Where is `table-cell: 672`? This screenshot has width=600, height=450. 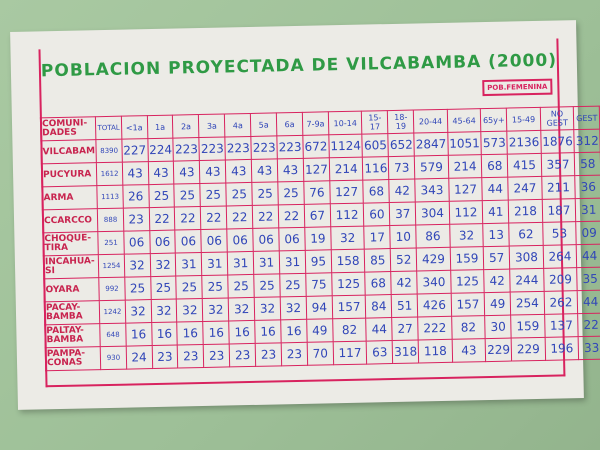
table-cell: 672 is located at coordinates (316, 146).